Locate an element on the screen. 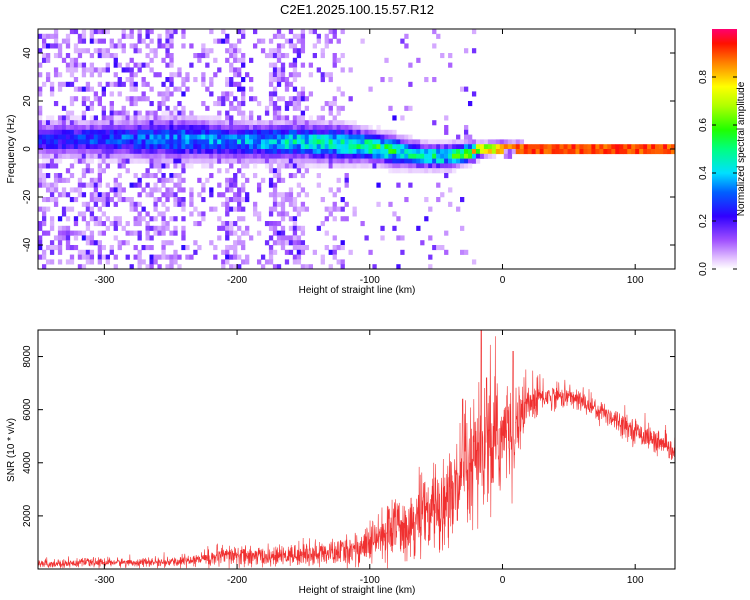 The width and height of the screenshot is (750, 600). colorbar-tick-label: 0.4 is located at coordinates (703, 173).